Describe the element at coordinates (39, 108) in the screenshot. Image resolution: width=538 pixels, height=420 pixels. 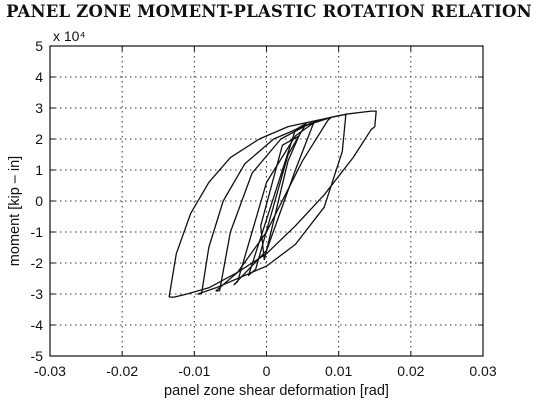
I see `y-tick-label: 3` at that location.